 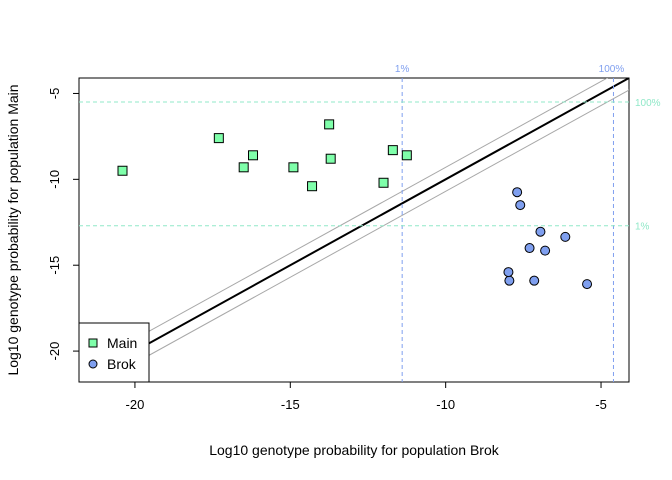 I want to click on legend: Main Brok, so click(x=114, y=352).